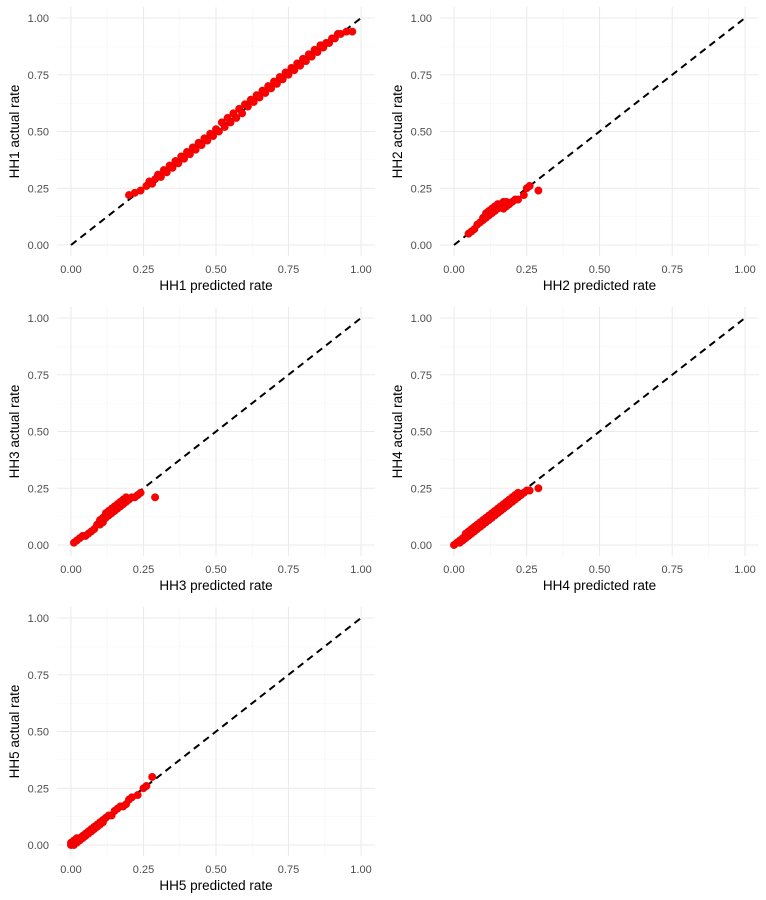 The image size is (766, 900). Describe the element at coordinates (397, 132) in the screenshot. I see `y-axis-title: HH2 actual rate` at that location.